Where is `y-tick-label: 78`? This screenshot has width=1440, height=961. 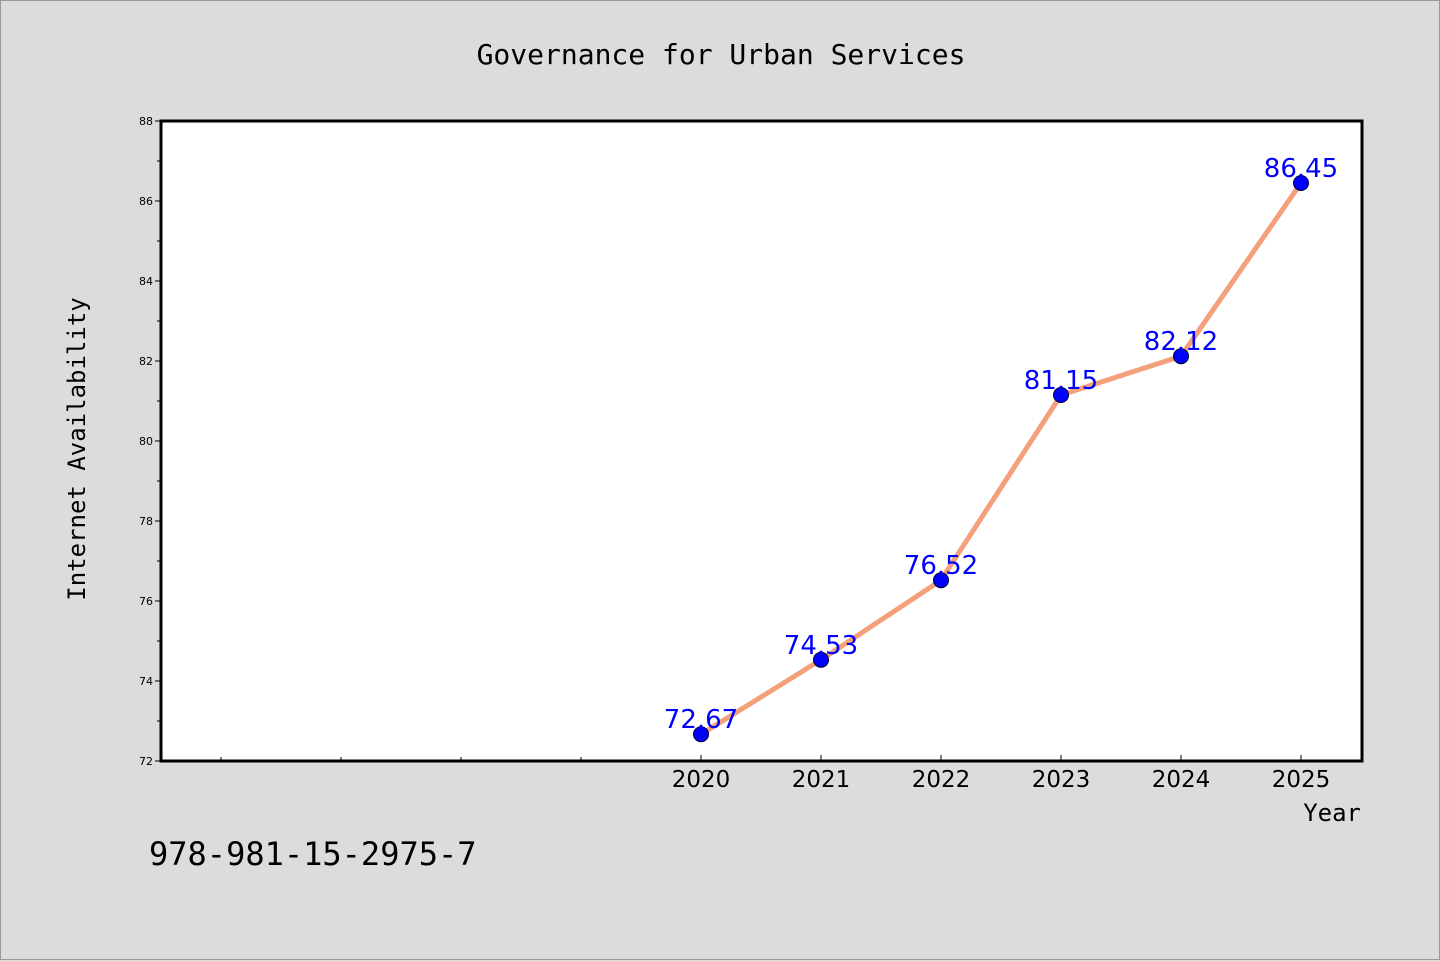
y-tick-label: 78 is located at coordinates (146, 521).